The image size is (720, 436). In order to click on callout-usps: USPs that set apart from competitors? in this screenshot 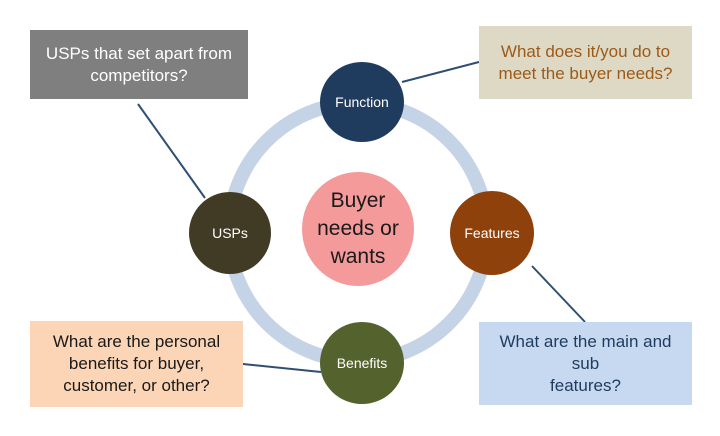, I will do `click(139, 64)`.